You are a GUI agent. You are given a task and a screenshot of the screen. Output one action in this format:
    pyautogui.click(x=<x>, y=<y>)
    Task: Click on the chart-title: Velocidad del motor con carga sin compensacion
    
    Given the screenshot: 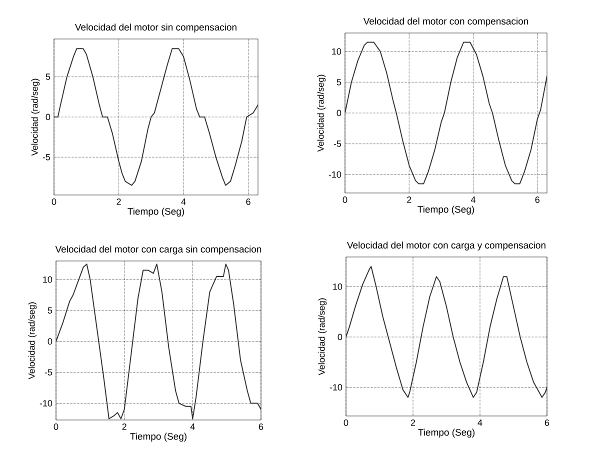 What is the action you would take?
    pyautogui.click(x=158, y=250)
    